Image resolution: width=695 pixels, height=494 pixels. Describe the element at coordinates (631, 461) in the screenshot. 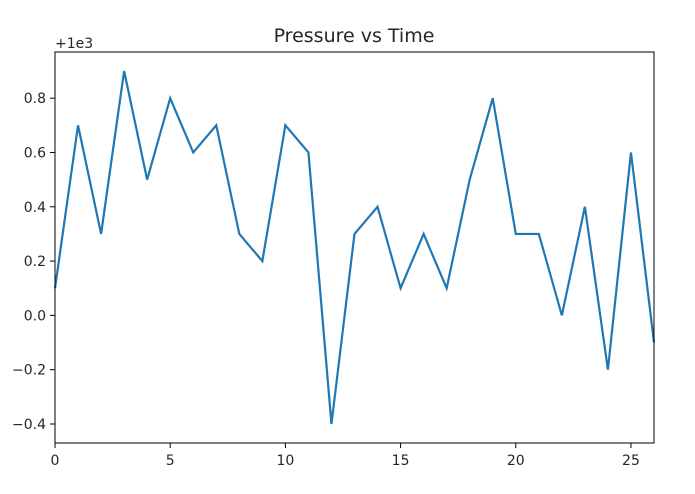

I see `x-tick-label: 25` at that location.